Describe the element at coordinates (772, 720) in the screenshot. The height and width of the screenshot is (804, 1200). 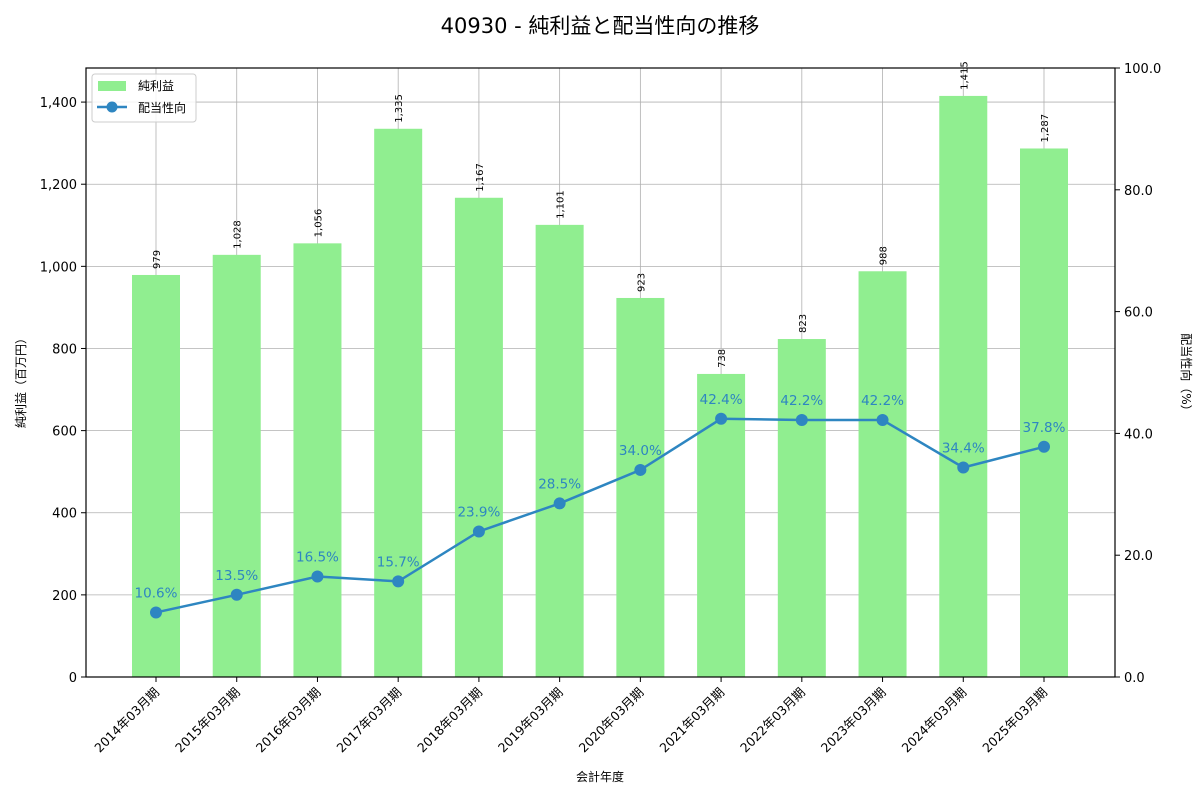
I see `x-tick-label: 2022年03月期` at that location.